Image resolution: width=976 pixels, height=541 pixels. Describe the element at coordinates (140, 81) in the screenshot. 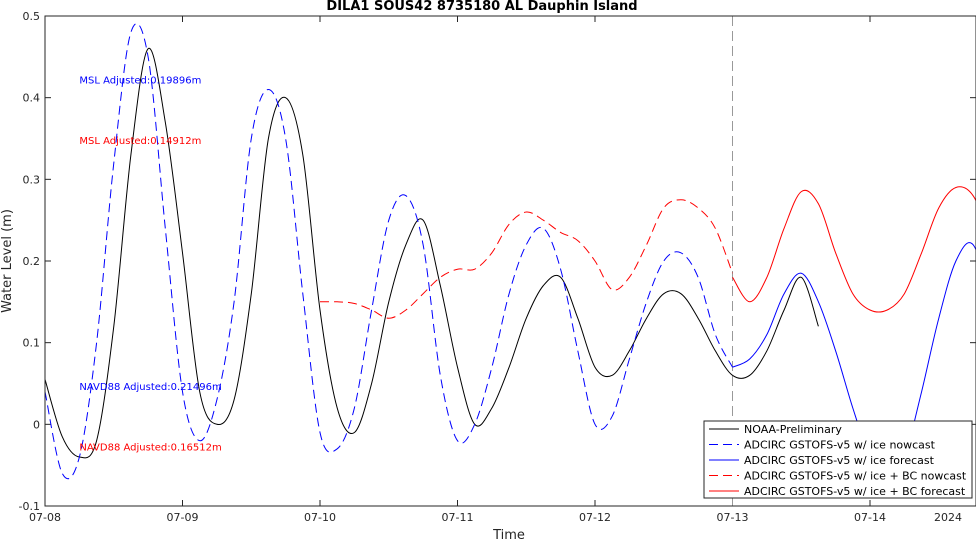

I see `datum-annotation: MSL Adjusted:0.19896m` at that location.